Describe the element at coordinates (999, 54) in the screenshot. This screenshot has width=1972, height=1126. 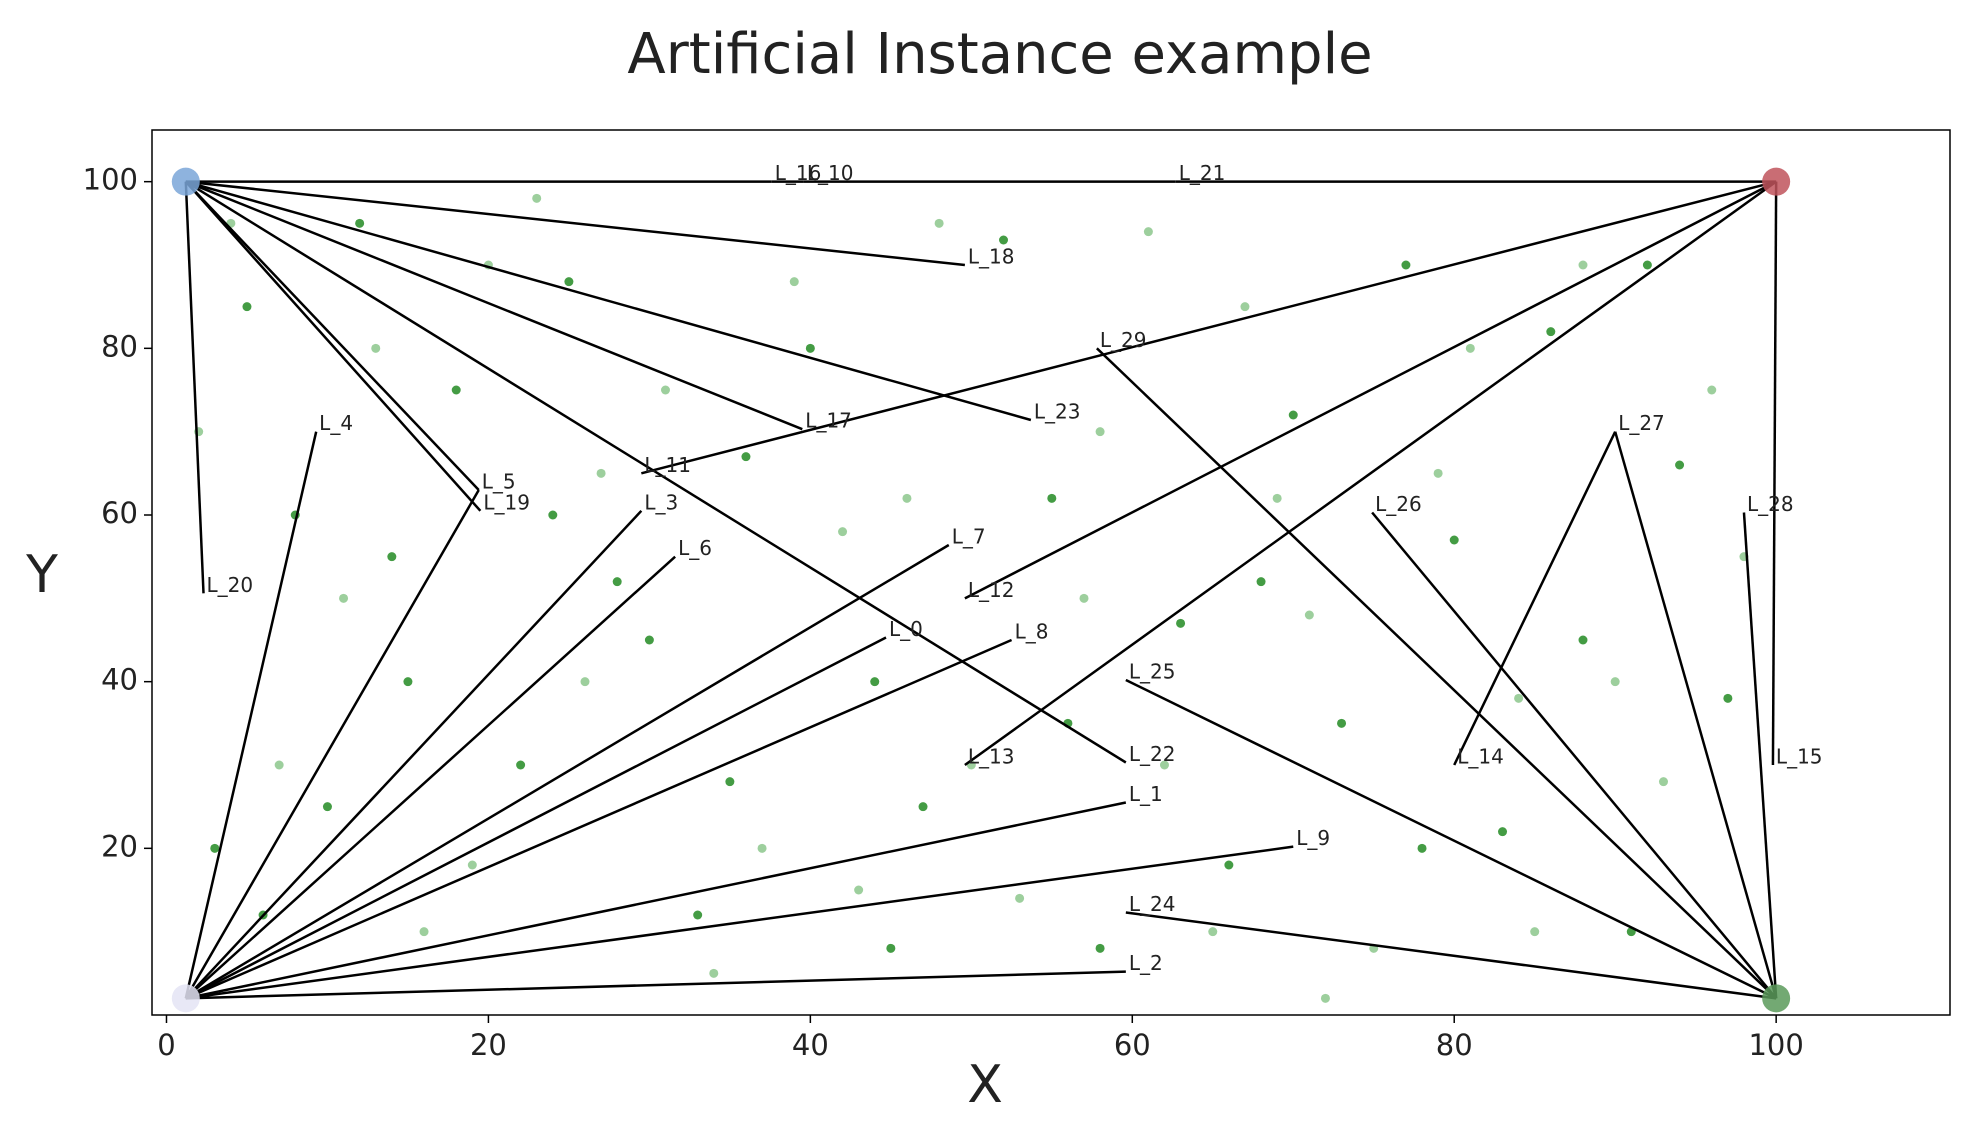
I see `chart-title: Artificial Instance example` at that location.